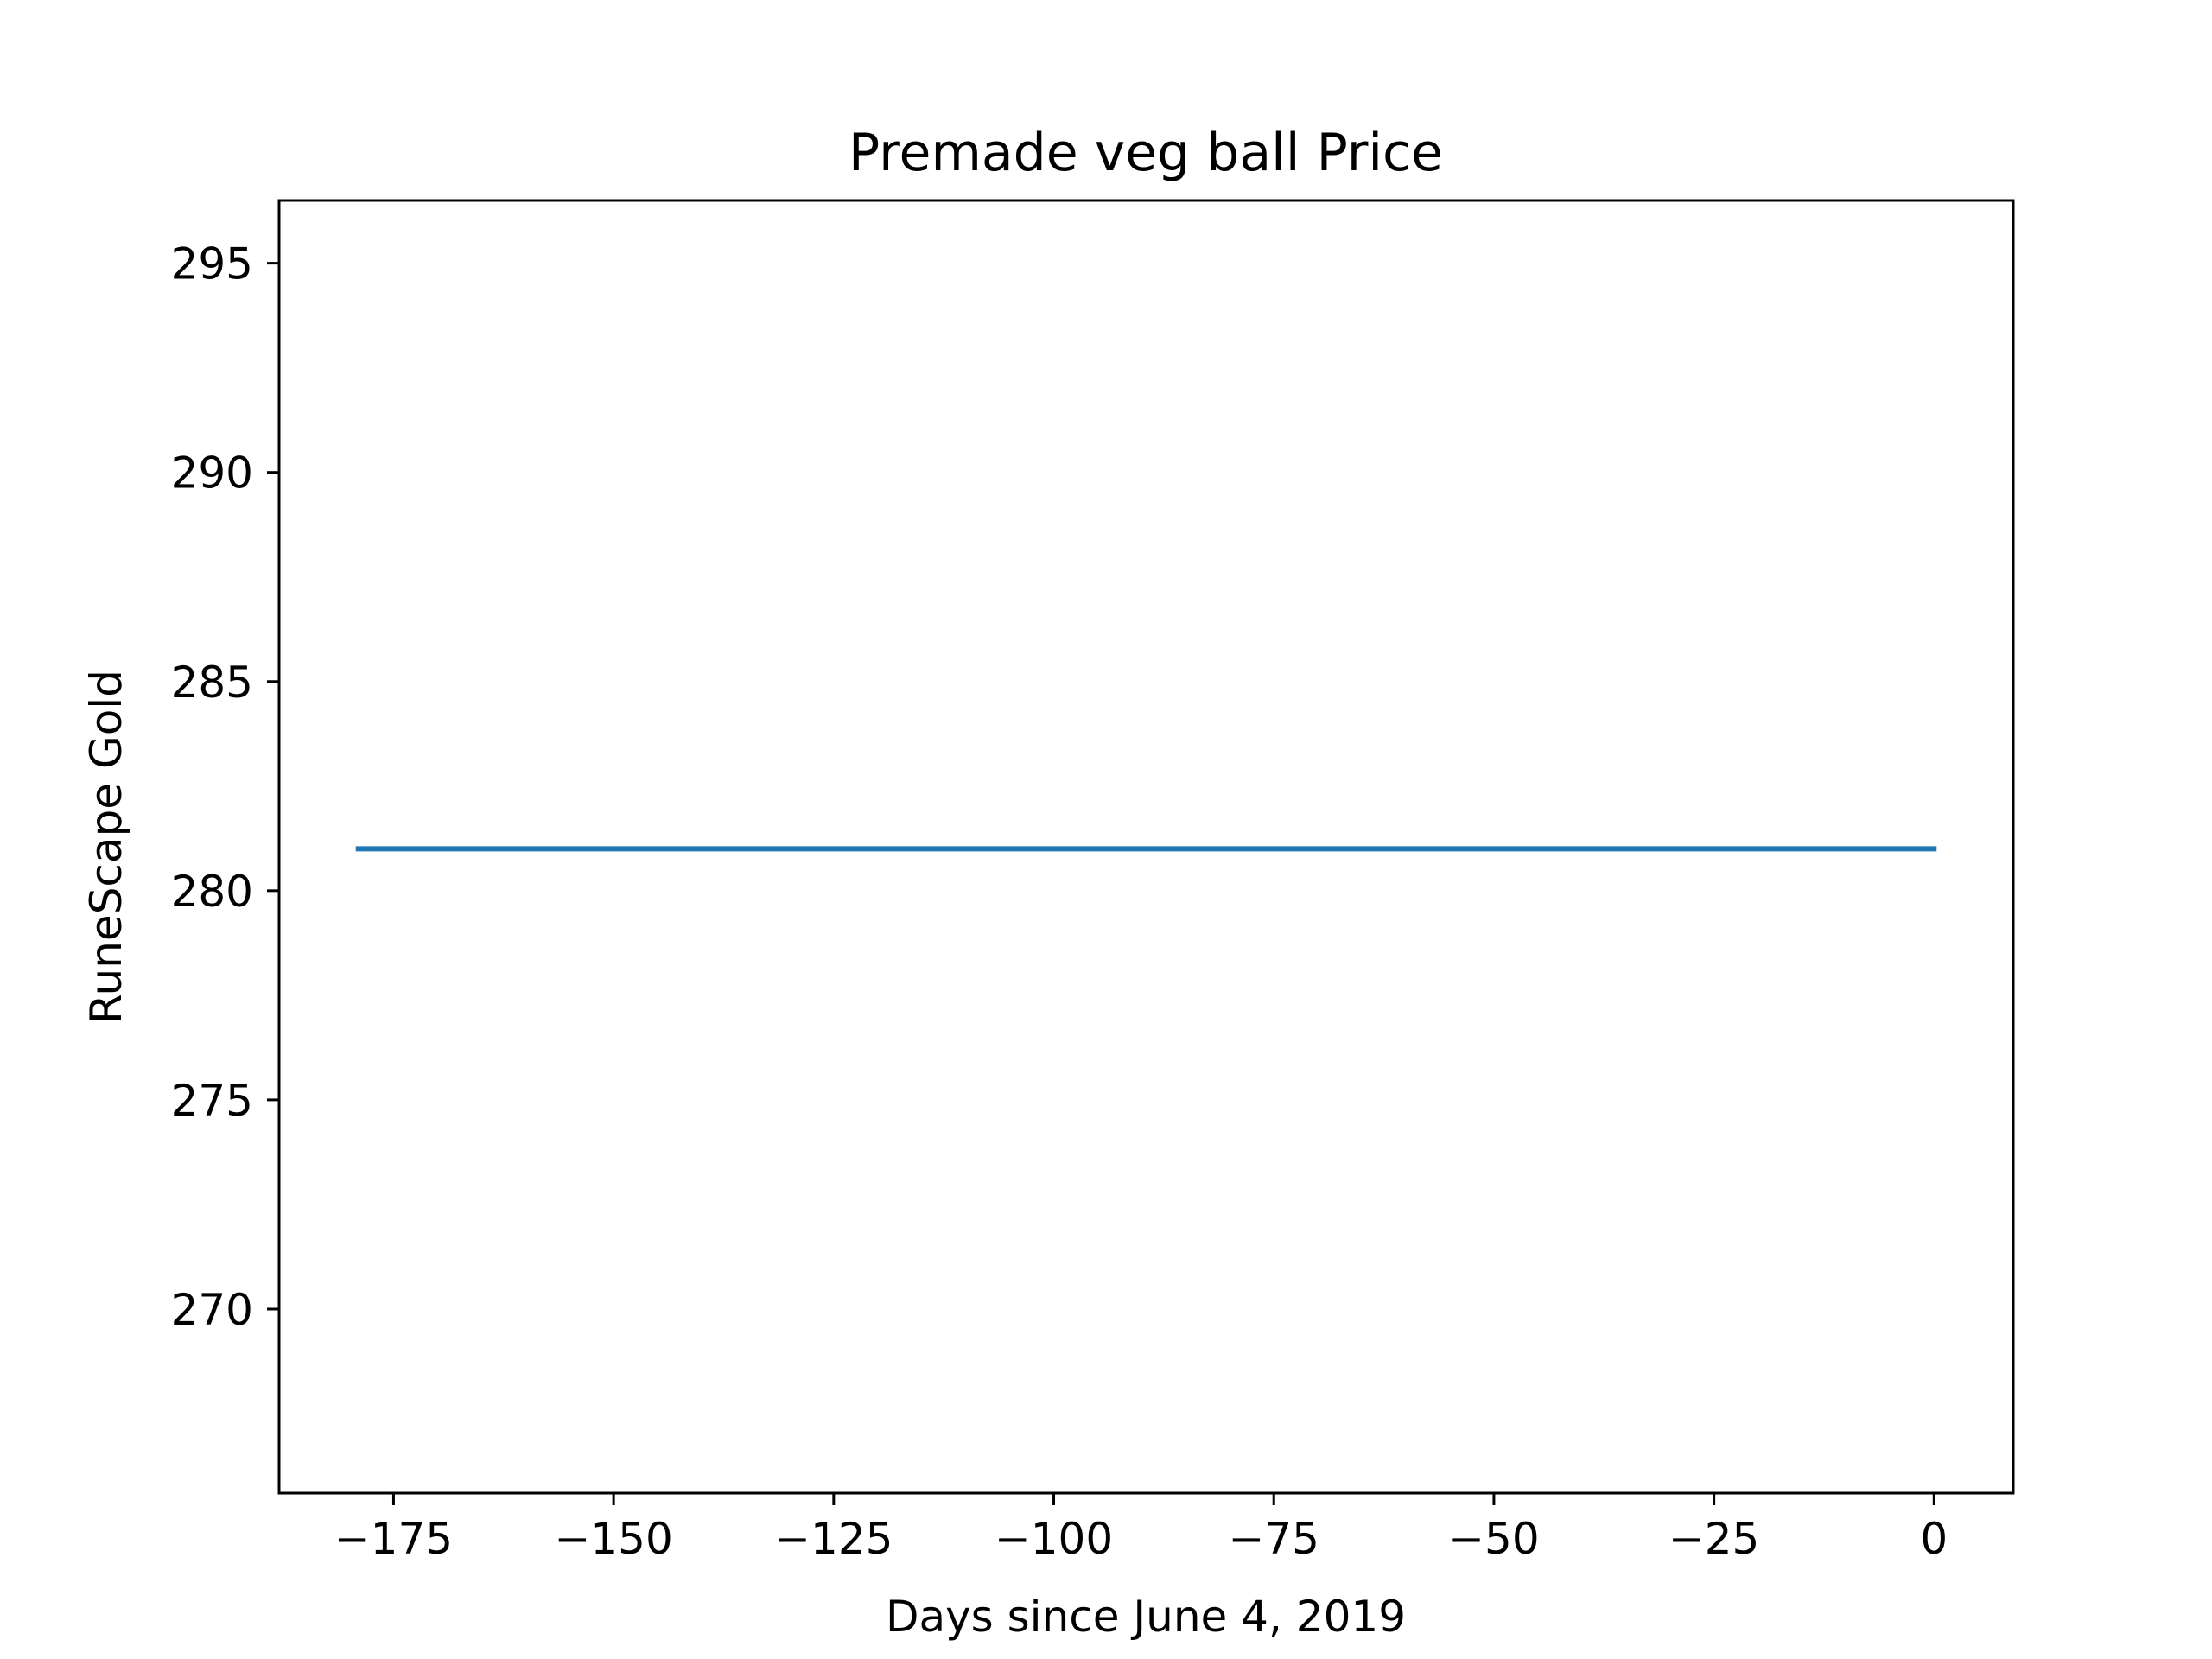 The height and width of the screenshot is (1659, 2212). What do you see at coordinates (106, 847) in the screenshot?
I see `y-axis-label: RuneScape Gold` at bounding box center [106, 847].